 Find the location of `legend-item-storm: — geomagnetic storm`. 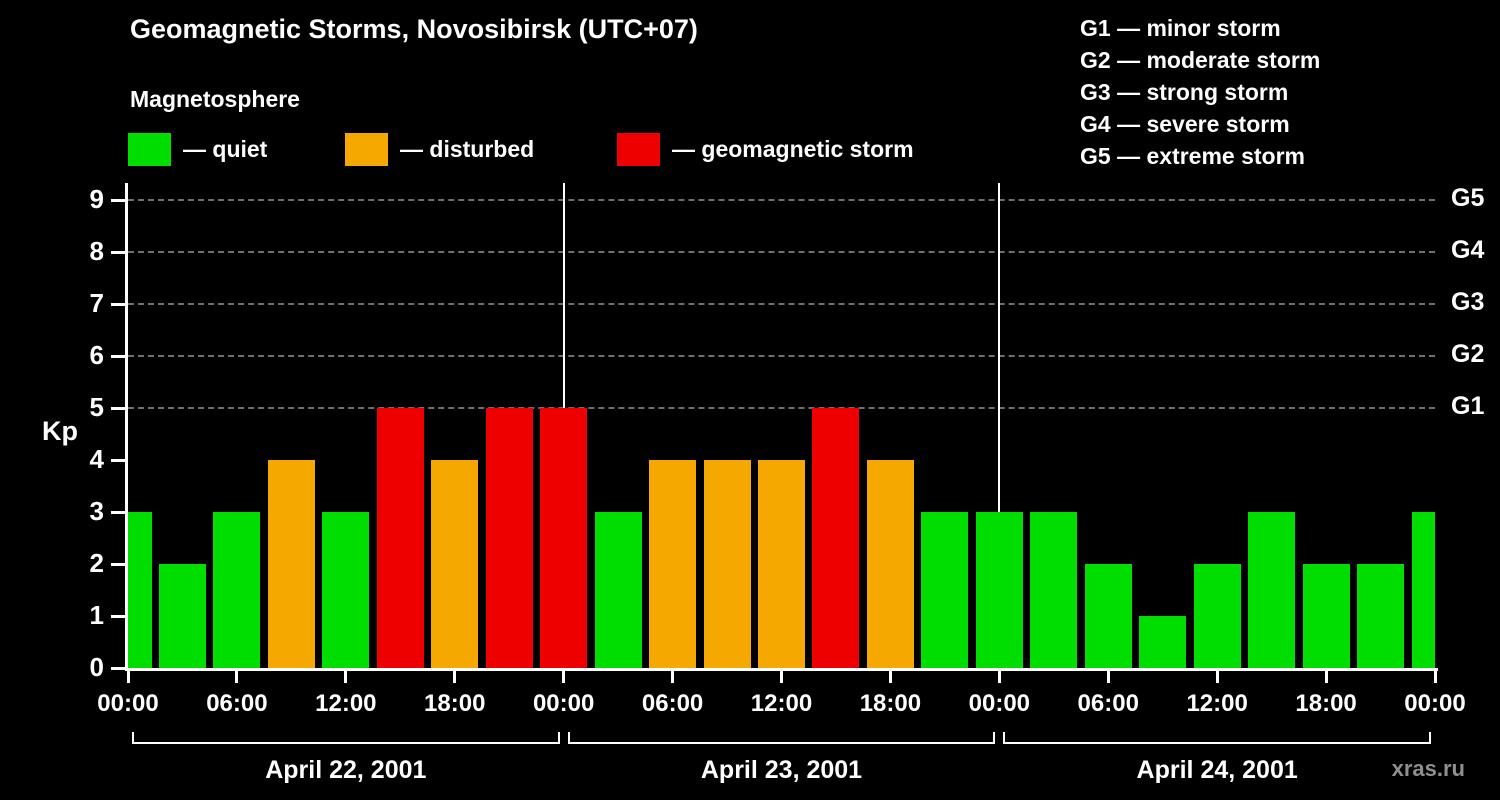

legend-item-storm: — geomagnetic storm is located at coordinates (765, 149).